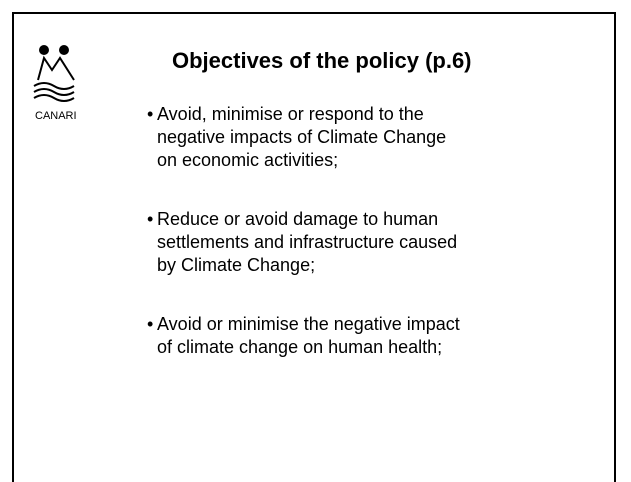  I want to click on bullet-line: by Climate Change;, so click(236, 265).